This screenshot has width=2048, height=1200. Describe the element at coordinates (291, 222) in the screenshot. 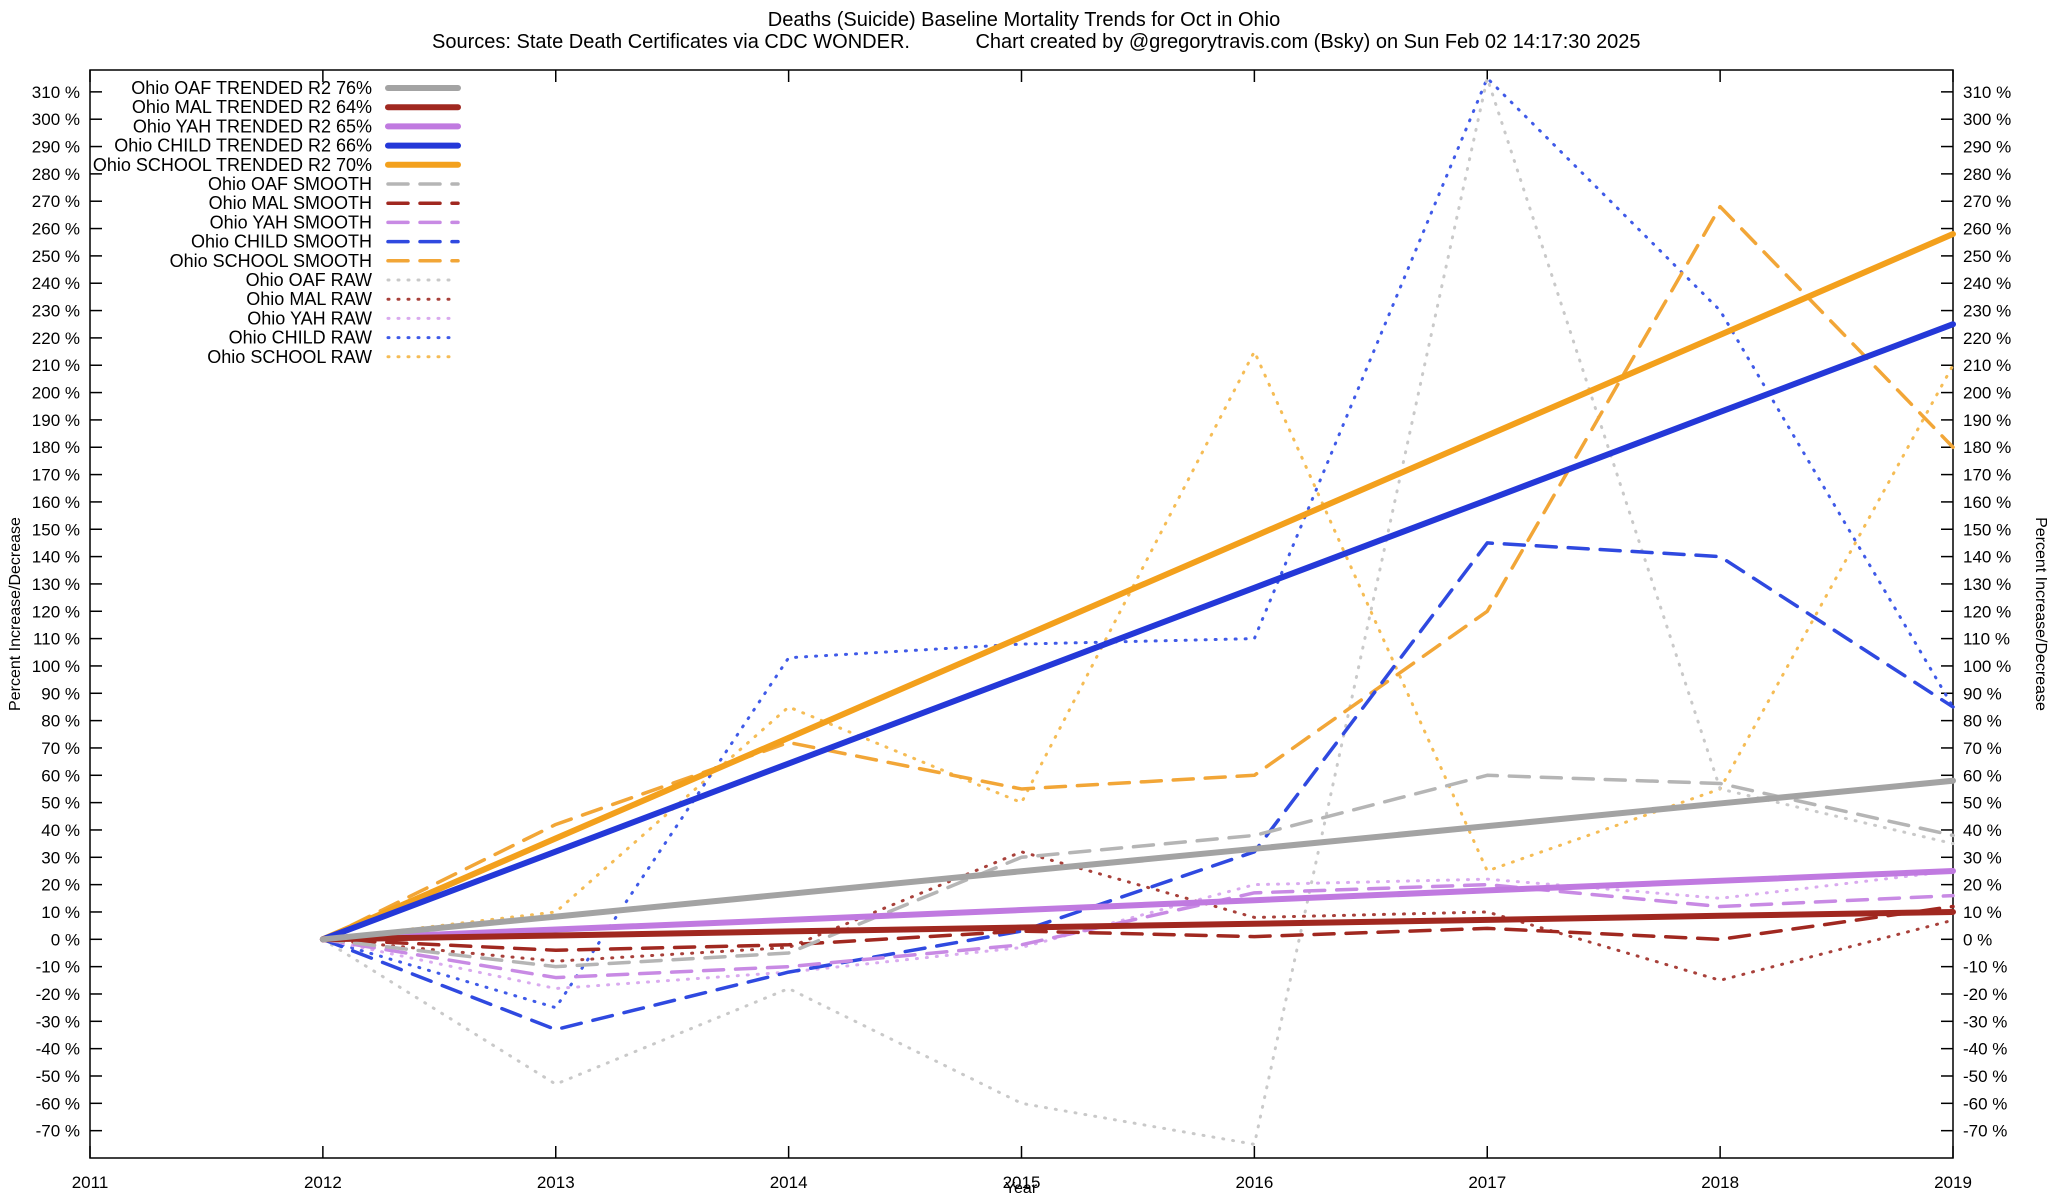

I see `legend-label-ohio-yah-smooth: Ohio YAH SMOOTH` at that location.